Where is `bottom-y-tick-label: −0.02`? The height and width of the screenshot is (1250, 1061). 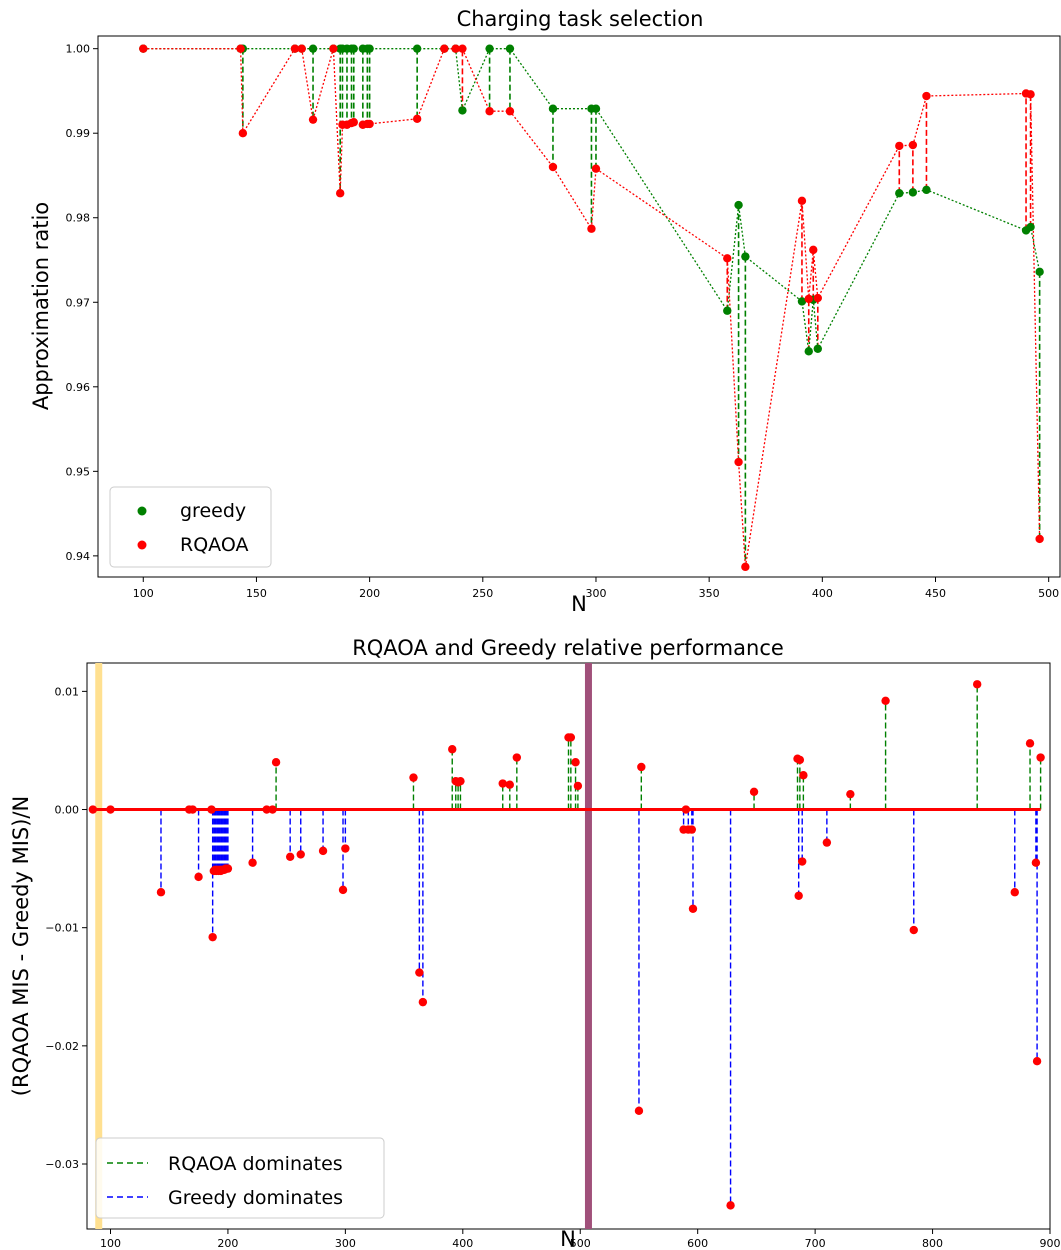 bottom-y-tick-label: −0.02 is located at coordinates (62, 1046).